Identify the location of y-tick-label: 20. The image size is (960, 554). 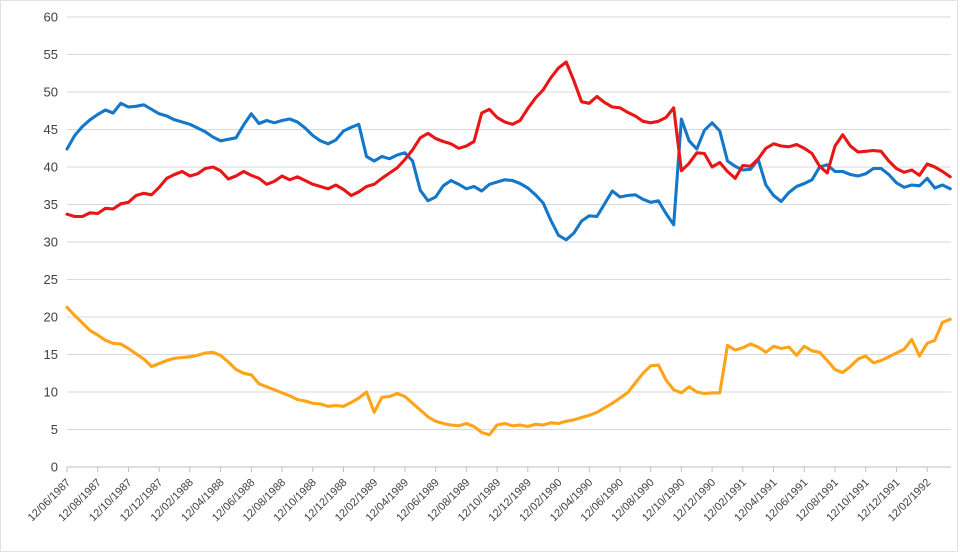
(51, 317).